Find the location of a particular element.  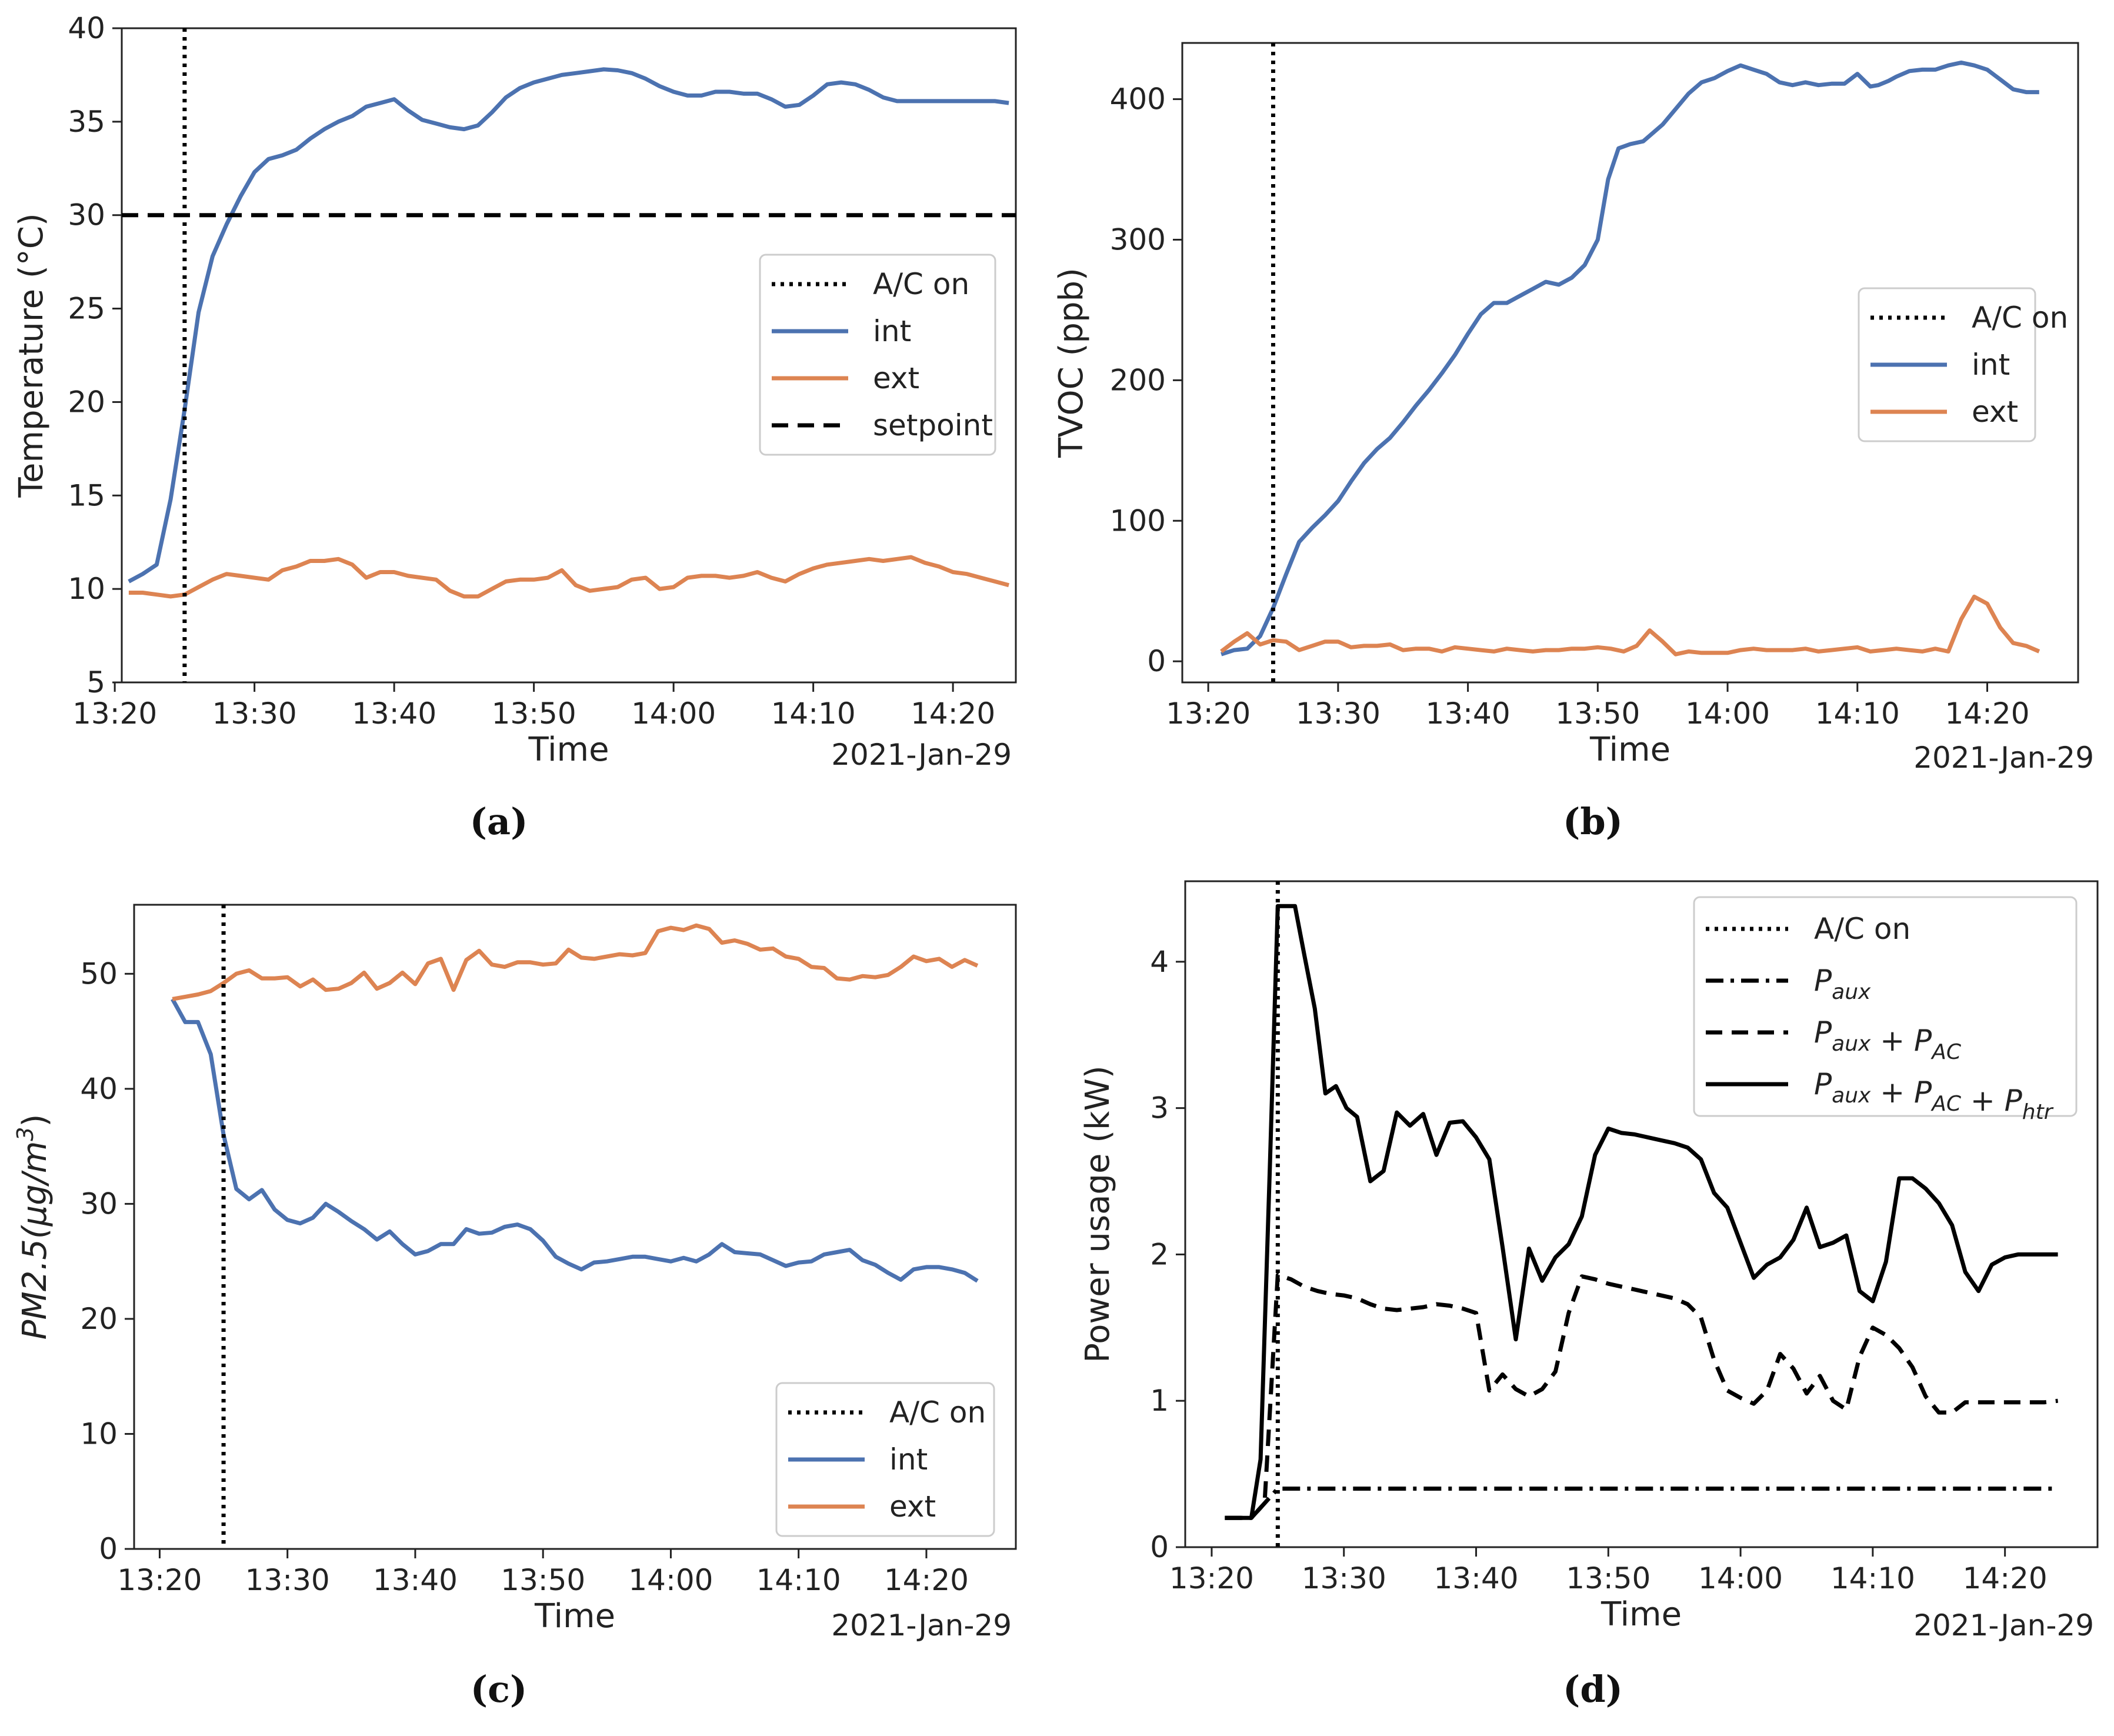

y-tick-label: 5 is located at coordinates (96, 682).